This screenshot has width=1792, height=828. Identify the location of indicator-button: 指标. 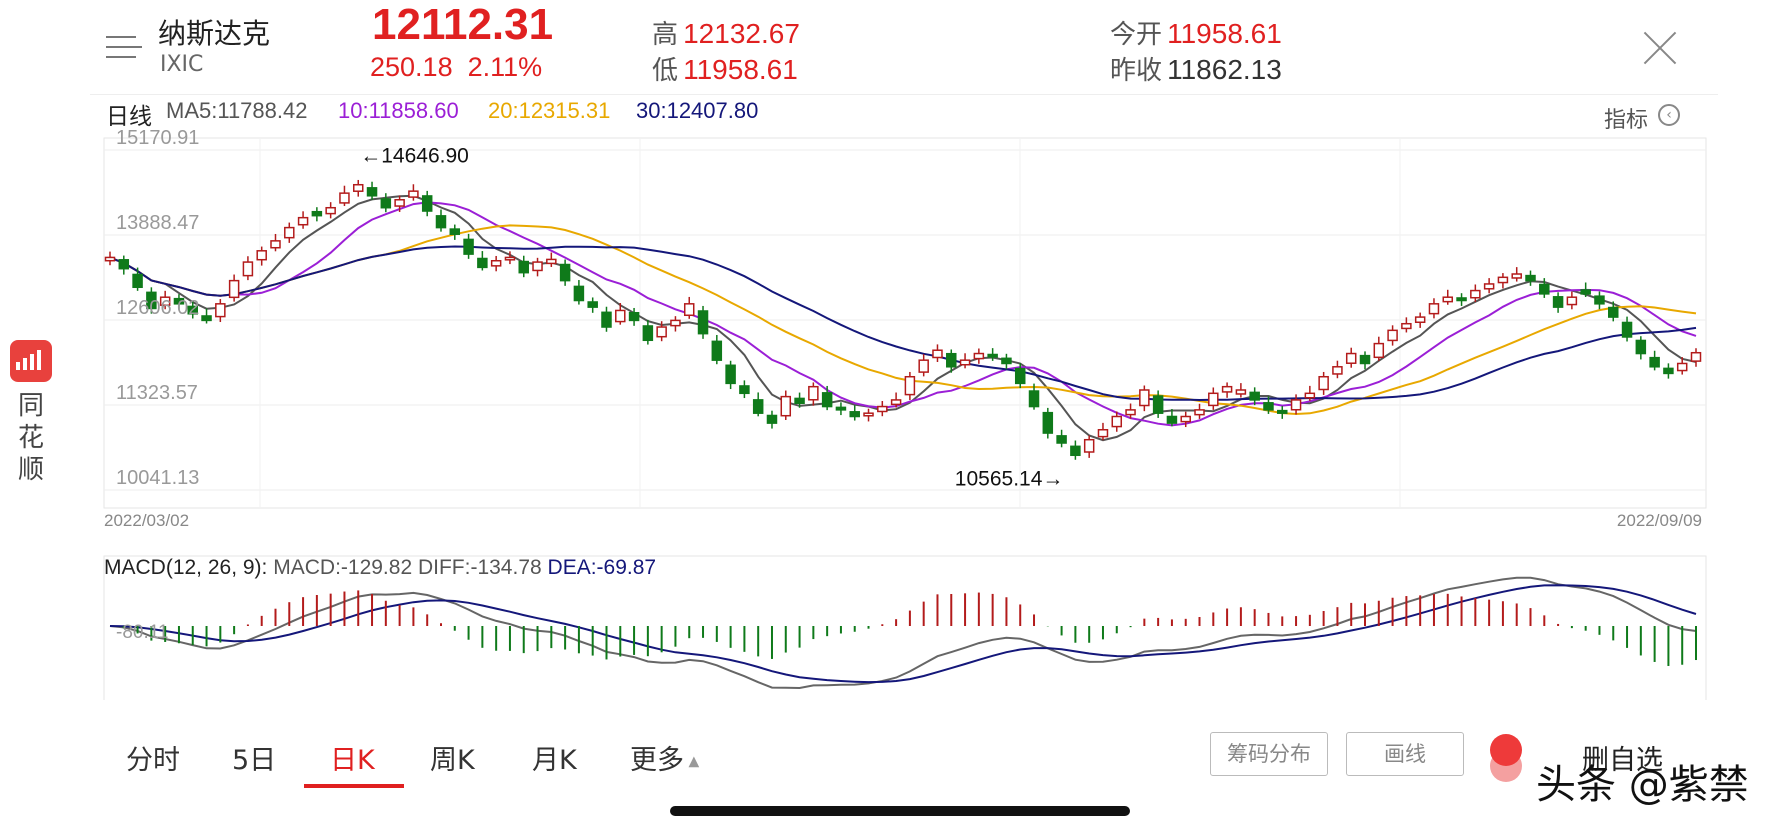
(1626, 120).